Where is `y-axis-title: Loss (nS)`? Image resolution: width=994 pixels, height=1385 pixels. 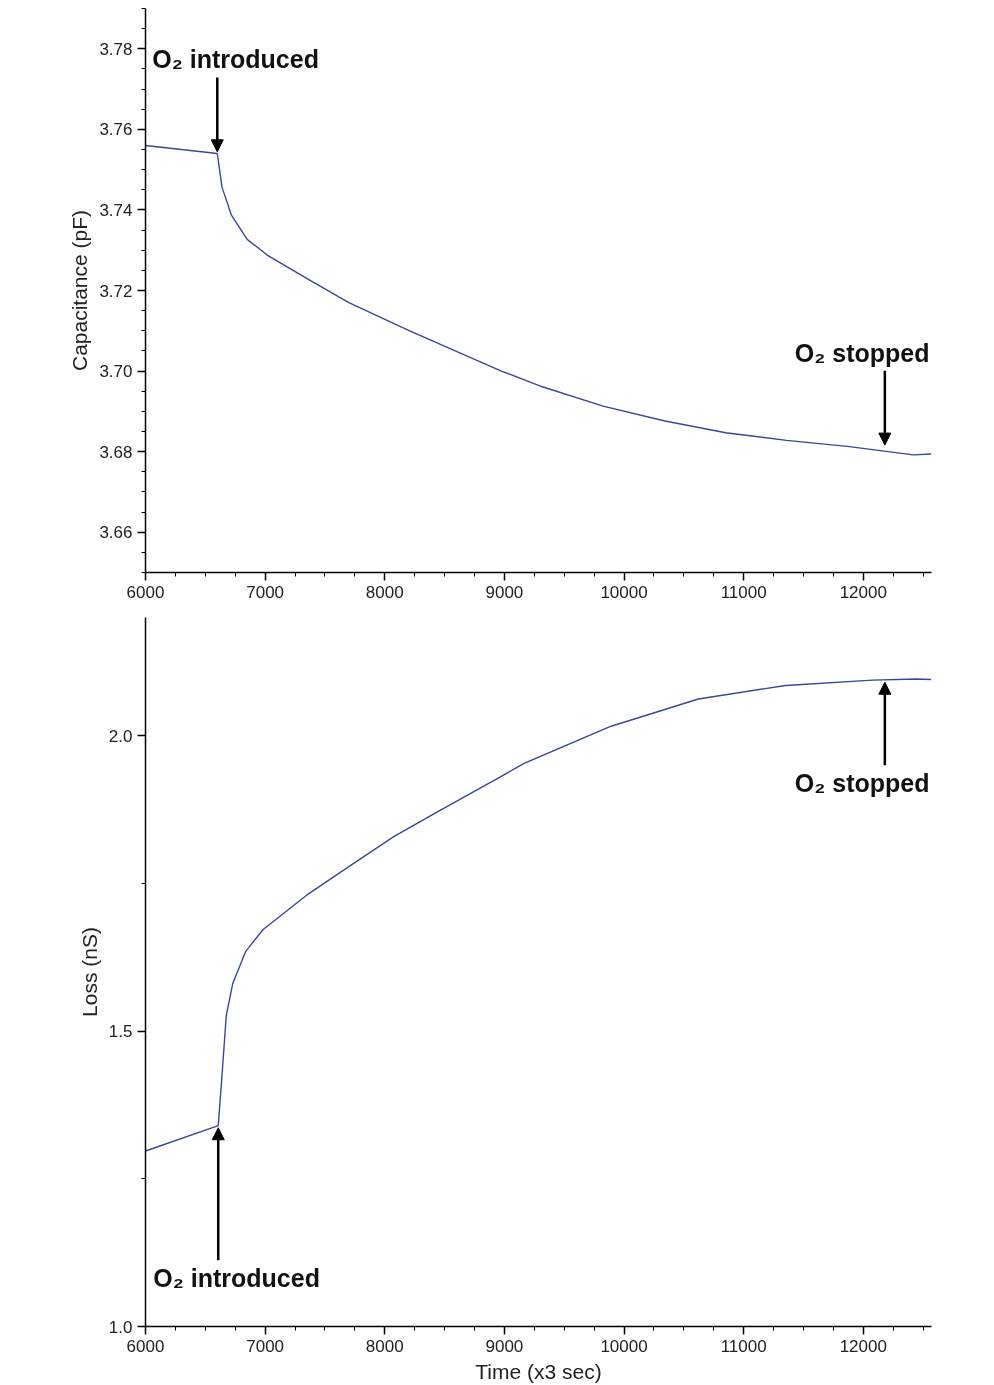
y-axis-title: Loss (nS) is located at coordinates (89, 972).